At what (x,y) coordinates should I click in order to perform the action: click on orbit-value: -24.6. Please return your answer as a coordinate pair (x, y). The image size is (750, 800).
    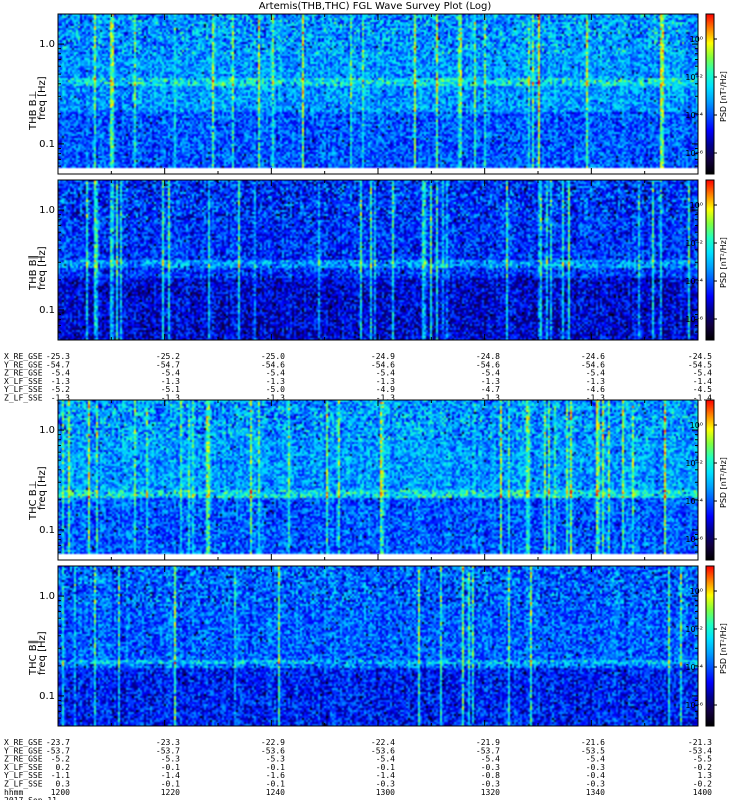
    Looking at the image, I should click on (593, 356).